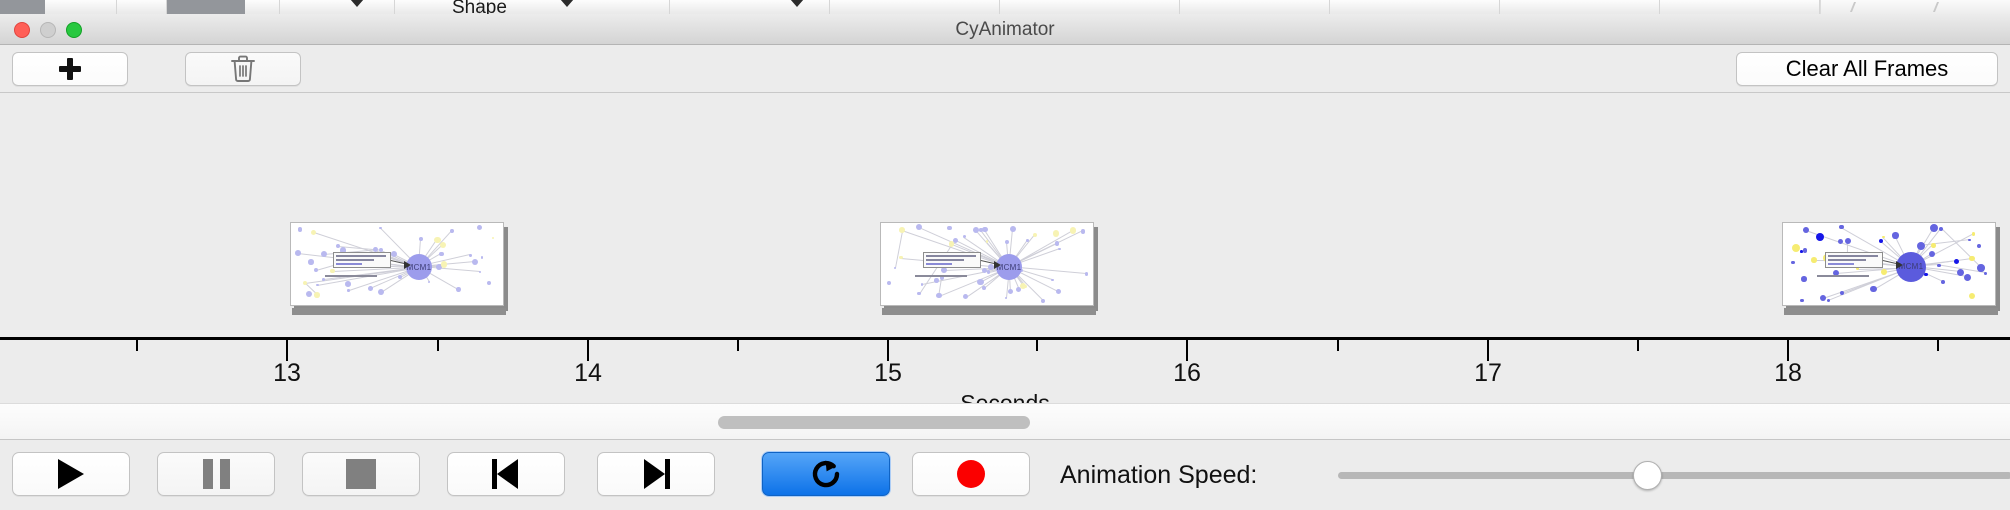 The height and width of the screenshot is (510, 2010). I want to click on window-title: CyAnimator, so click(1005, 29).